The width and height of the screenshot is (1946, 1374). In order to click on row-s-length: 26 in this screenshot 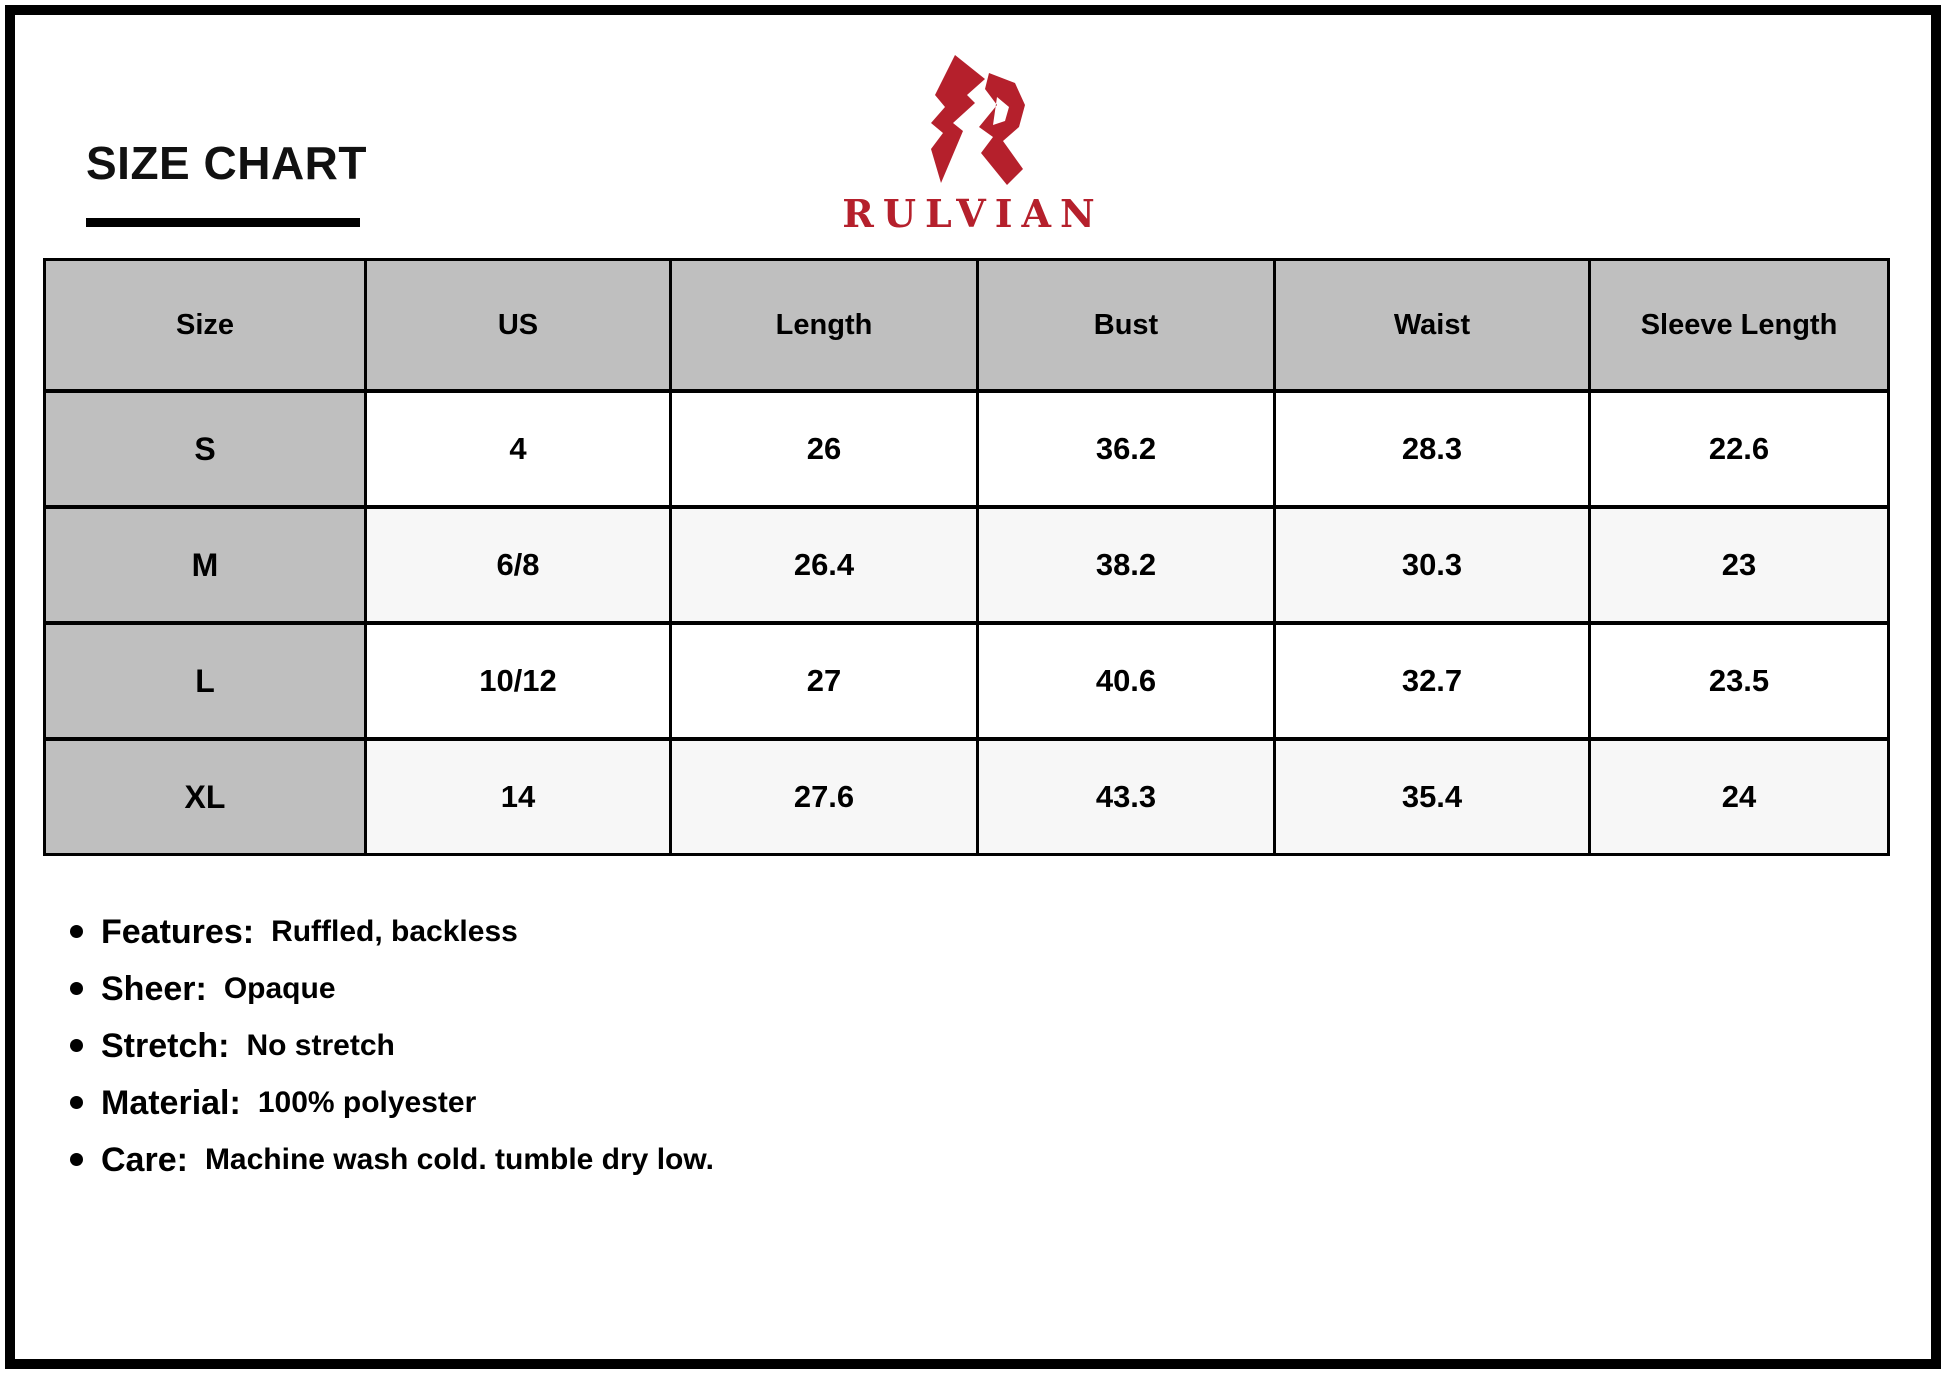, I will do `click(824, 449)`.